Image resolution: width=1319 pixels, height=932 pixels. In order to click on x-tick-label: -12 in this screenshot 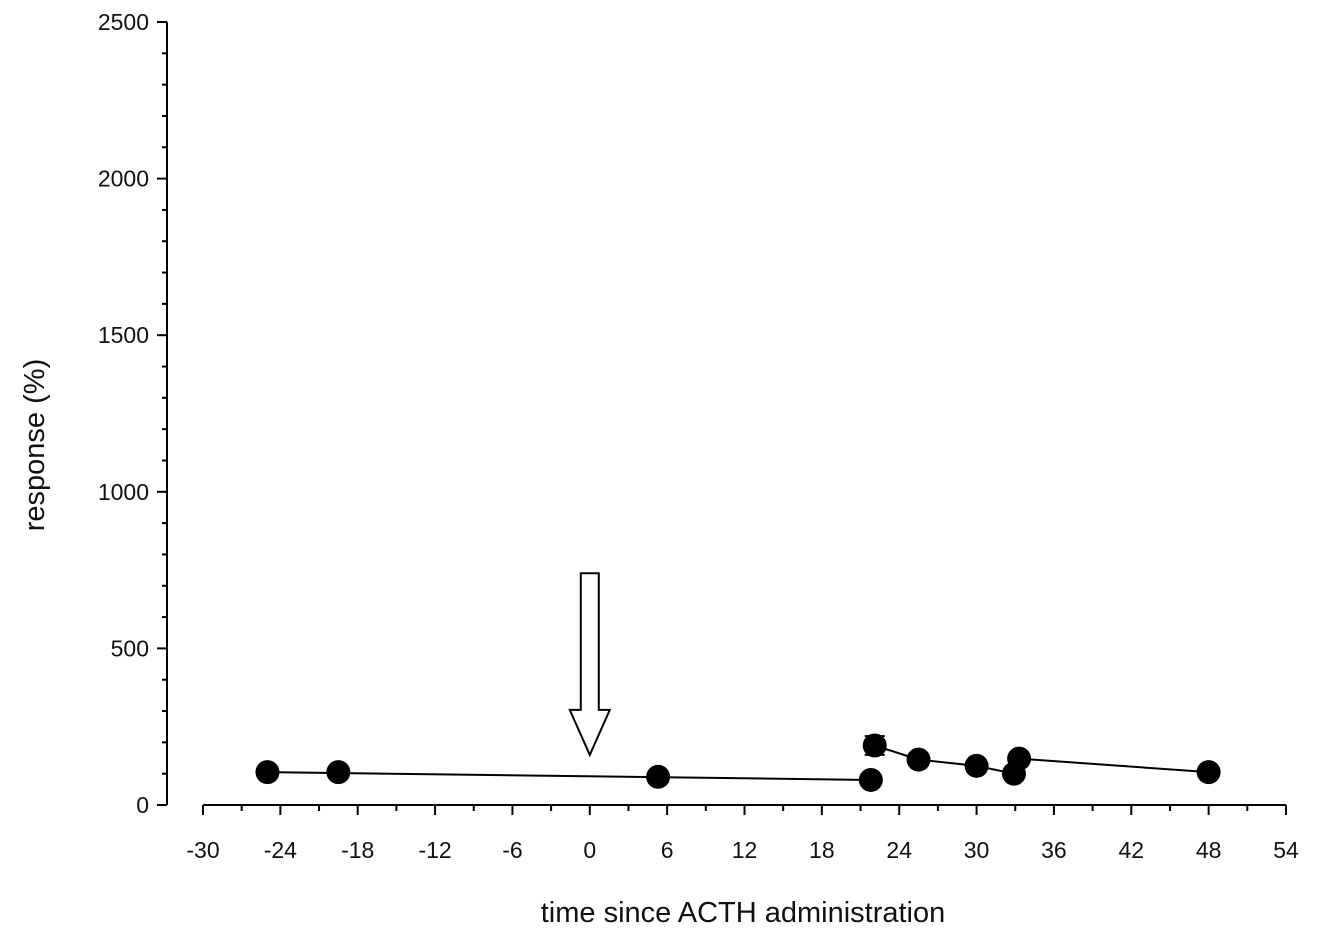, I will do `click(434, 850)`.